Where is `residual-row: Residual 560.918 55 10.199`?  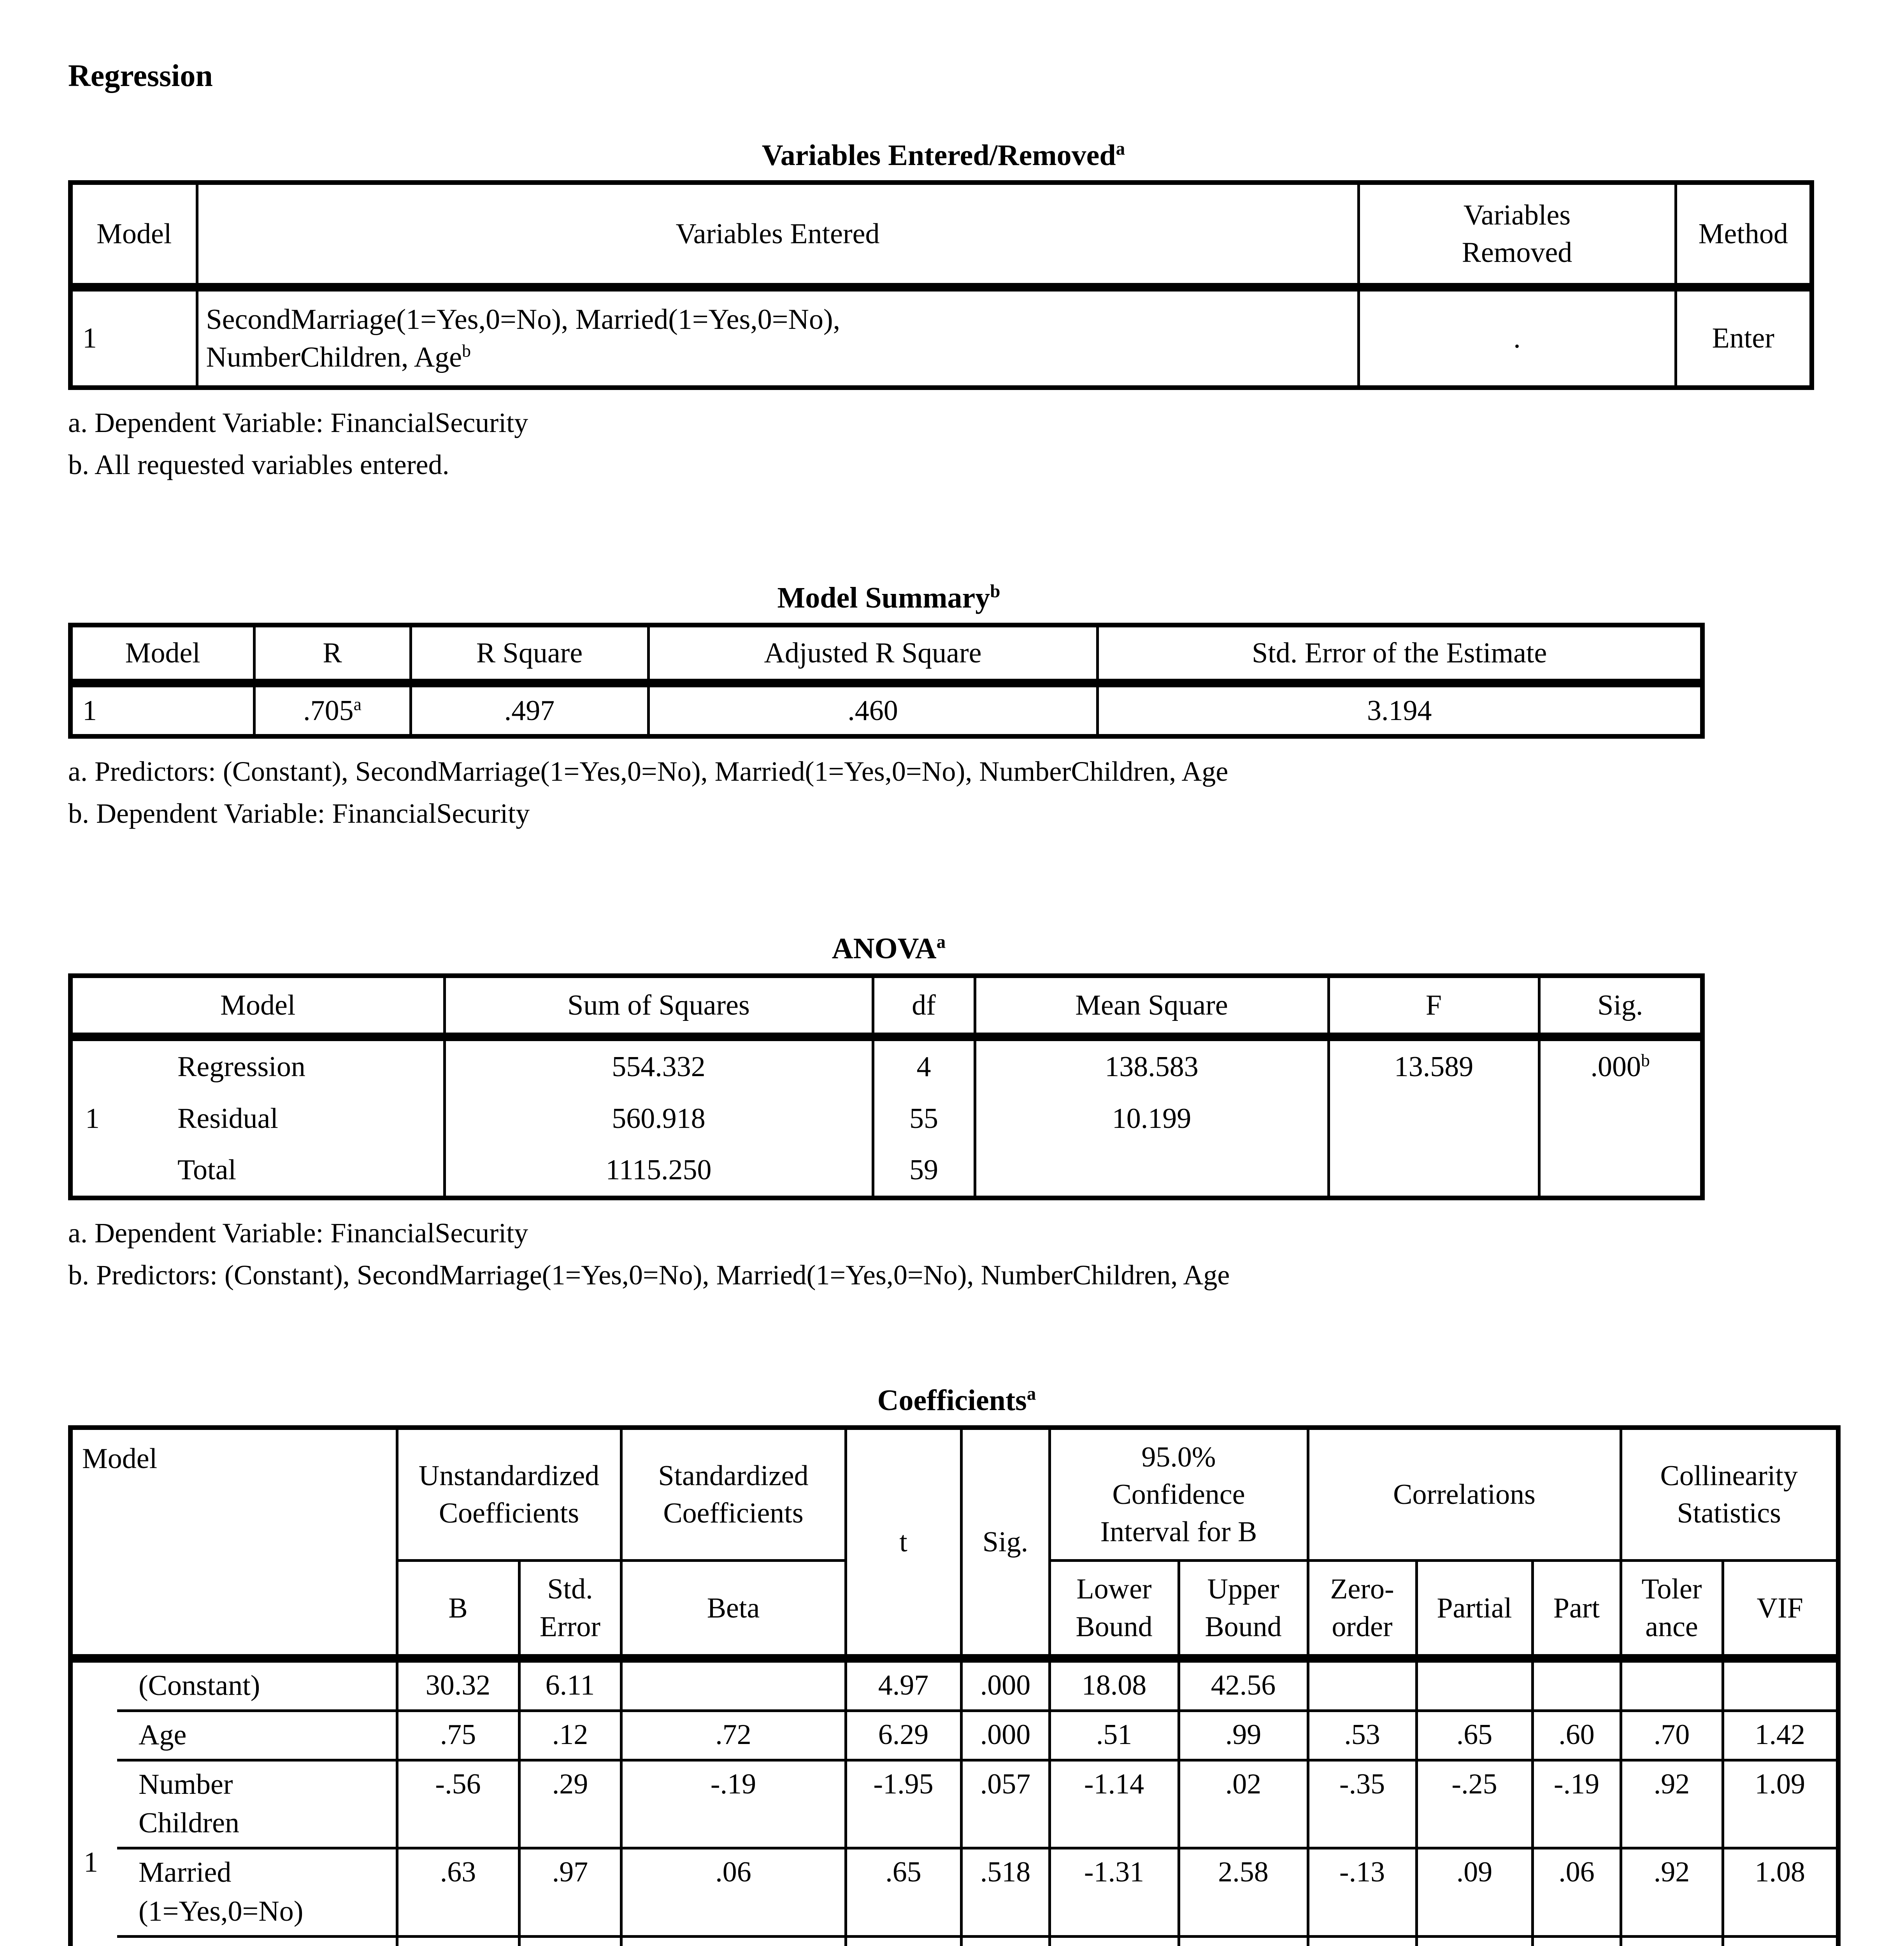 residual-row: Residual 560.918 55 10.199 is located at coordinates (887, 1118).